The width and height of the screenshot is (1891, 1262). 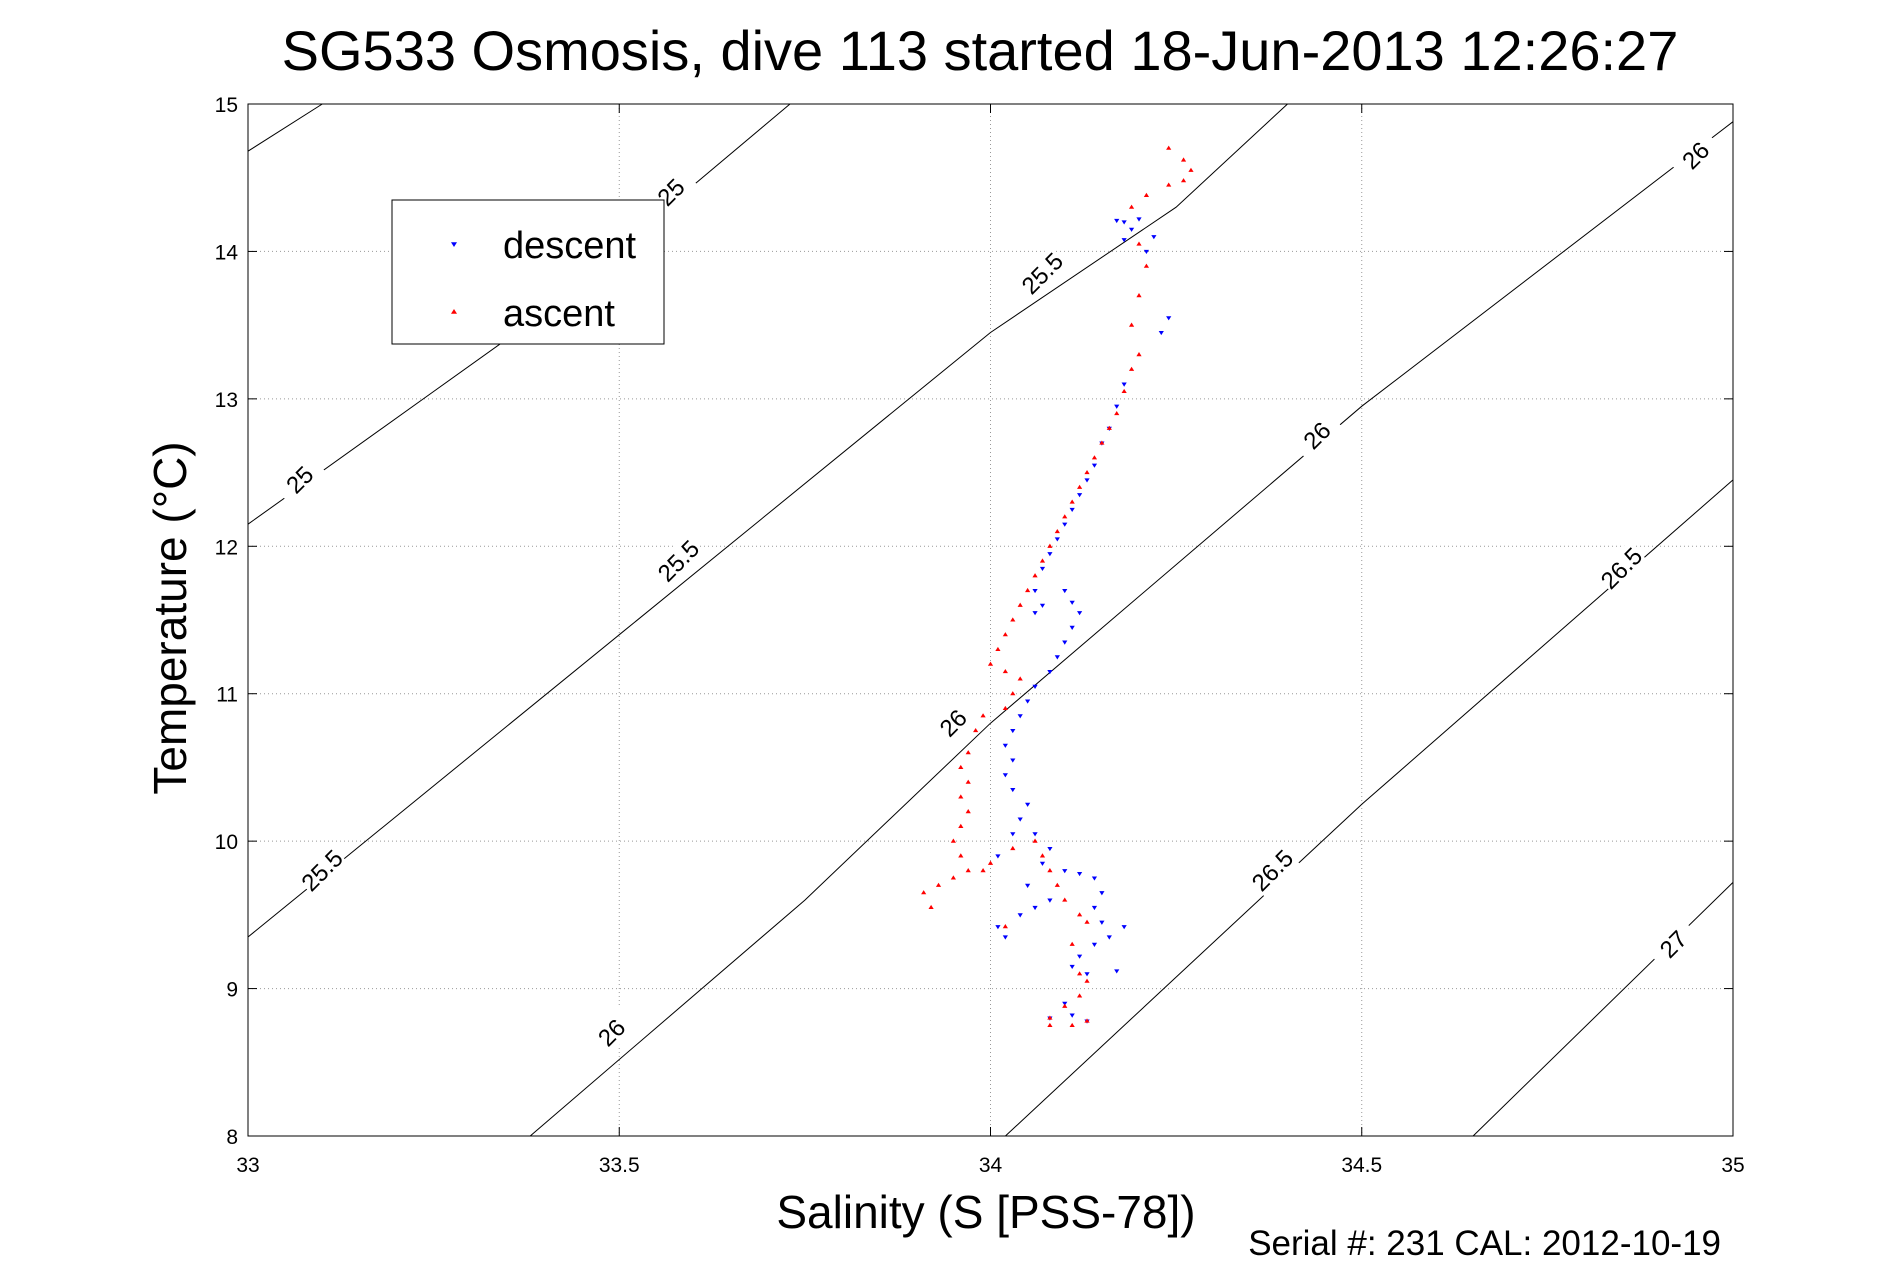 What do you see at coordinates (570, 246) in the screenshot?
I see `legend-label-descent: descent` at bounding box center [570, 246].